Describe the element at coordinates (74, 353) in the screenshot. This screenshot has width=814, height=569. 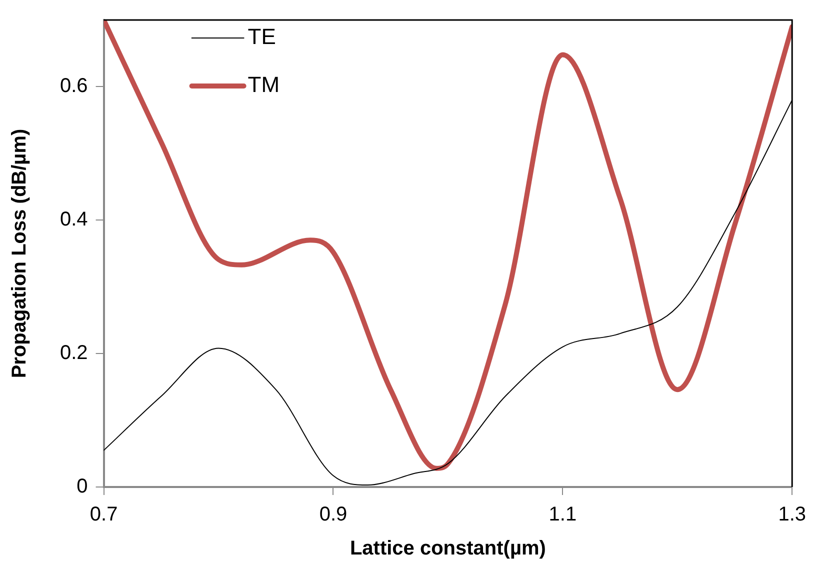
I see `y-tick-label: 0.2` at that location.